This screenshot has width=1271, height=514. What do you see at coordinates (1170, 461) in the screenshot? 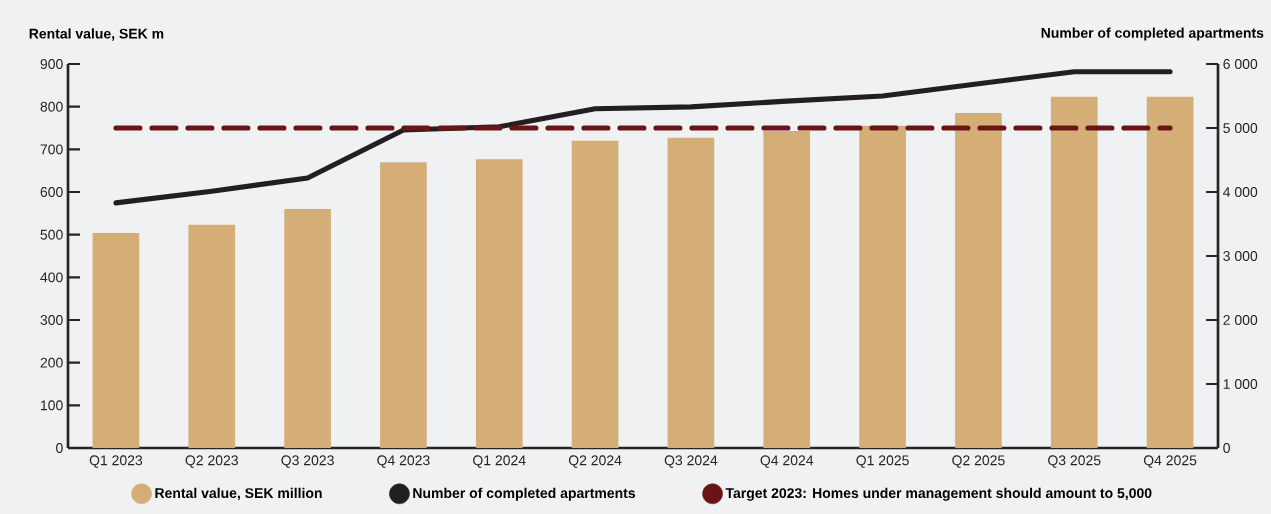
I see `x-tick-label: Q4 2025` at bounding box center [1170, 461].